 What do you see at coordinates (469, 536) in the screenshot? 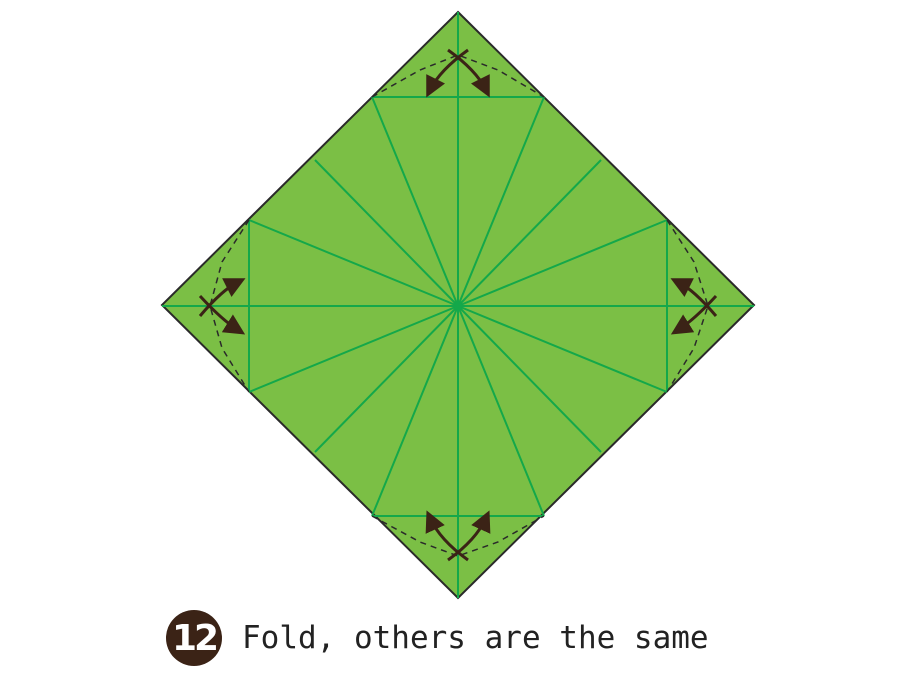
I see `fold-arrow-bottom-right` at bounding box center [469, 536].